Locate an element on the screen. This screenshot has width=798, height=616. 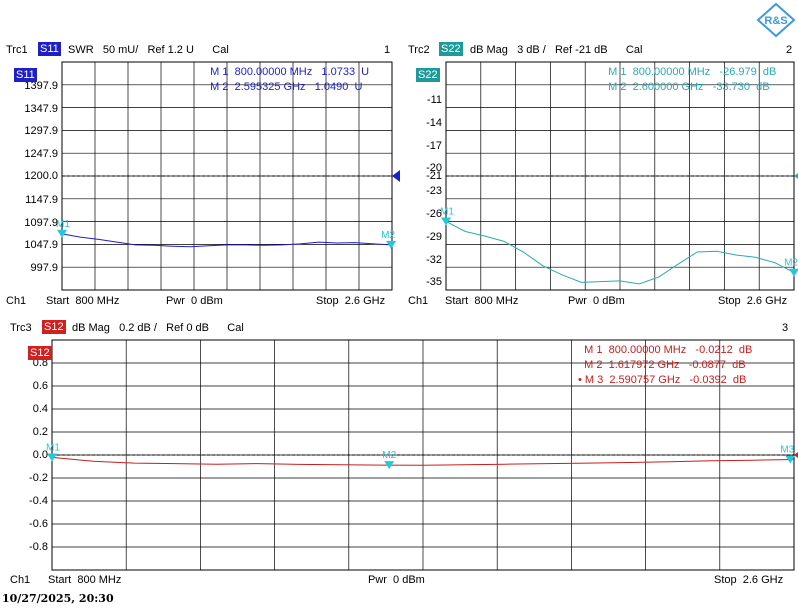
y-tick-label: 0.2 is located at coordinates (40, 432).